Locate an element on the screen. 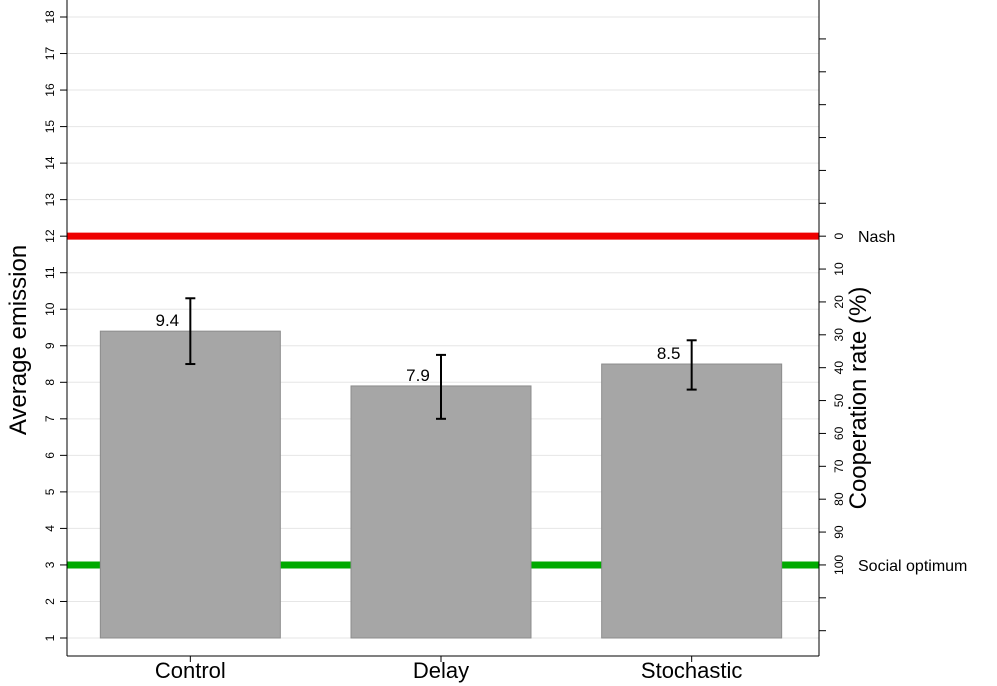  reference-line-label: Social optimum is located at coordinates (912, 566).